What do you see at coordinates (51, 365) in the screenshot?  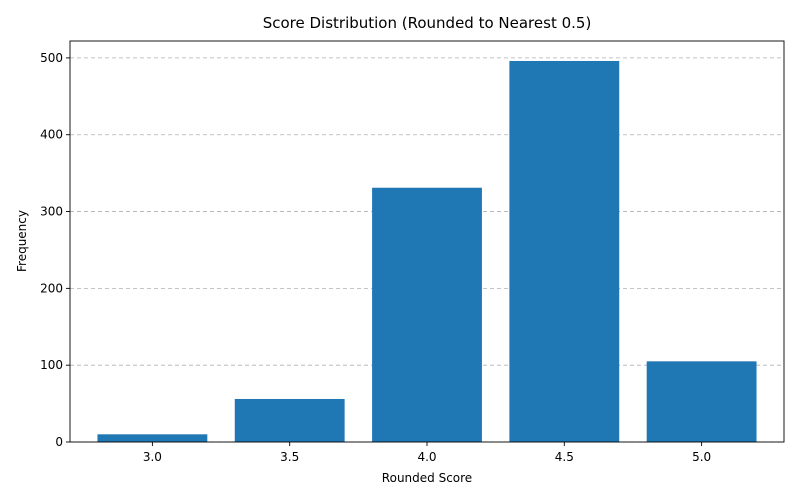 I see `y-tick-label: 100` at bounding box center [51, 365].